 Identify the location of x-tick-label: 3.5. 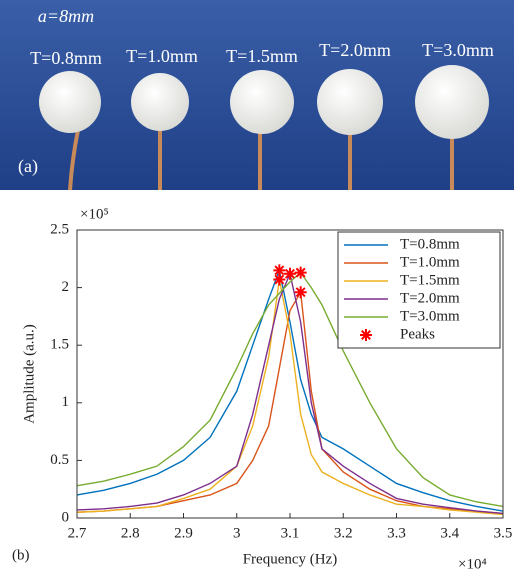
(503, 533).